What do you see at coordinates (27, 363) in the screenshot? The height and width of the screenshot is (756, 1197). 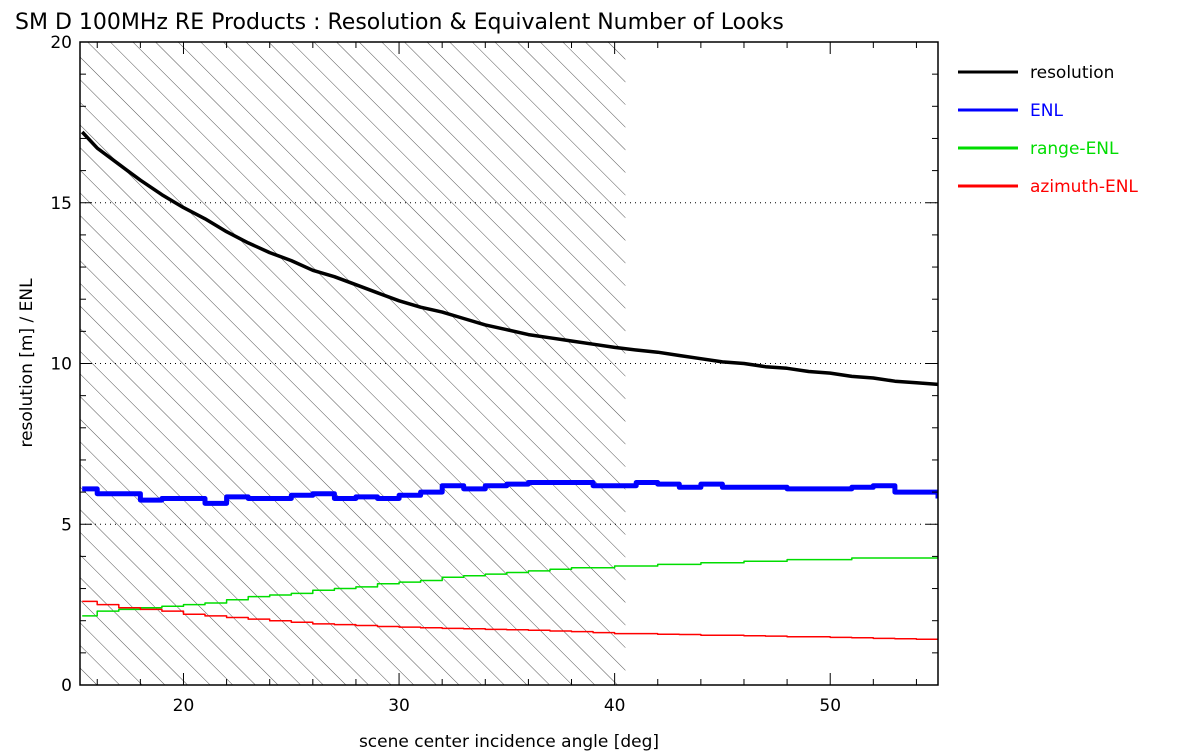 I see `y-axis-label: resolution [m] / ENL` at bounding box center [27, 363].